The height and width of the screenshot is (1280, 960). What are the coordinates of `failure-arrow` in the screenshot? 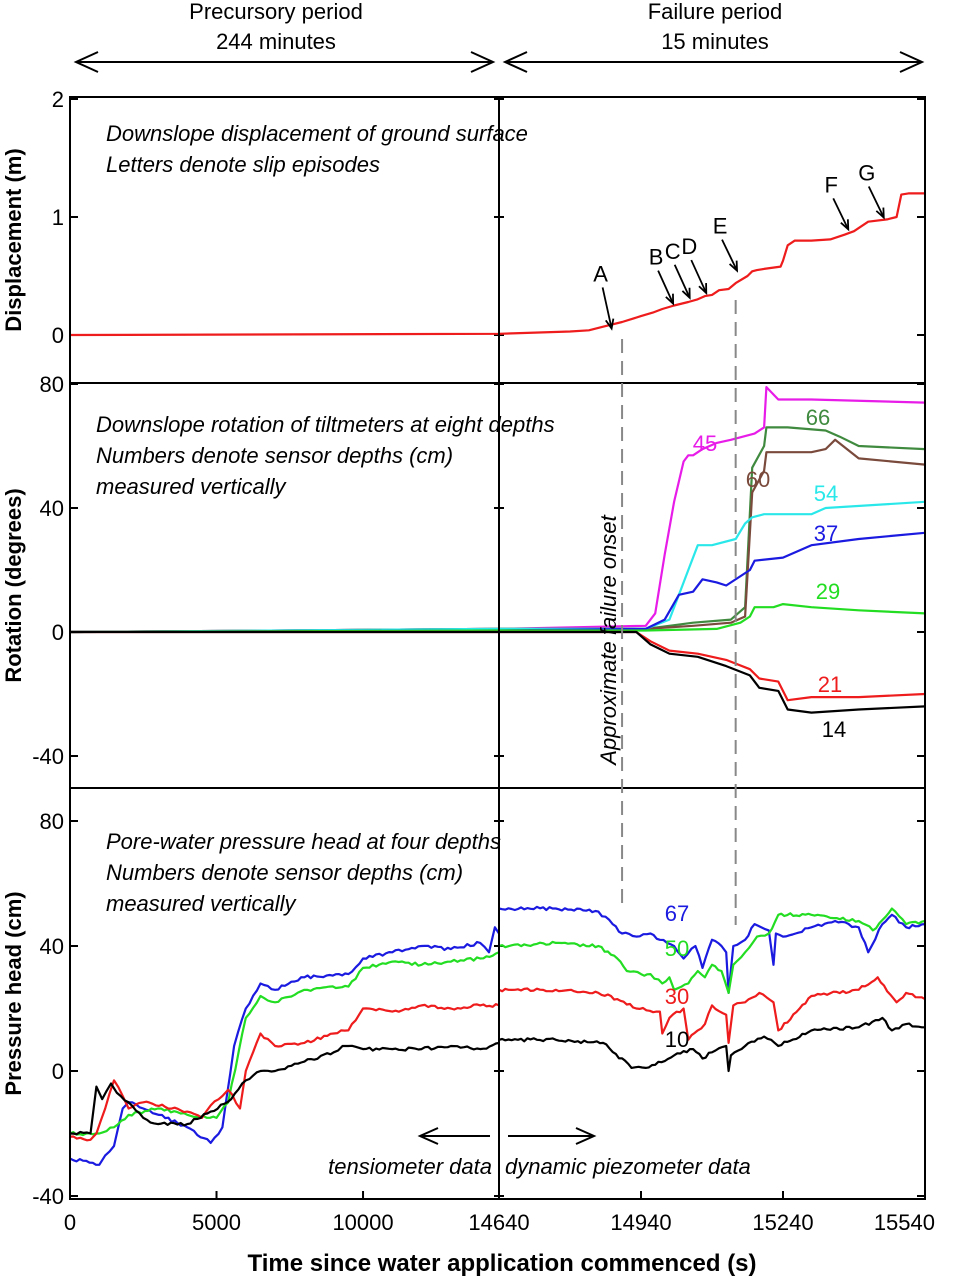 It's located at (713, 62).